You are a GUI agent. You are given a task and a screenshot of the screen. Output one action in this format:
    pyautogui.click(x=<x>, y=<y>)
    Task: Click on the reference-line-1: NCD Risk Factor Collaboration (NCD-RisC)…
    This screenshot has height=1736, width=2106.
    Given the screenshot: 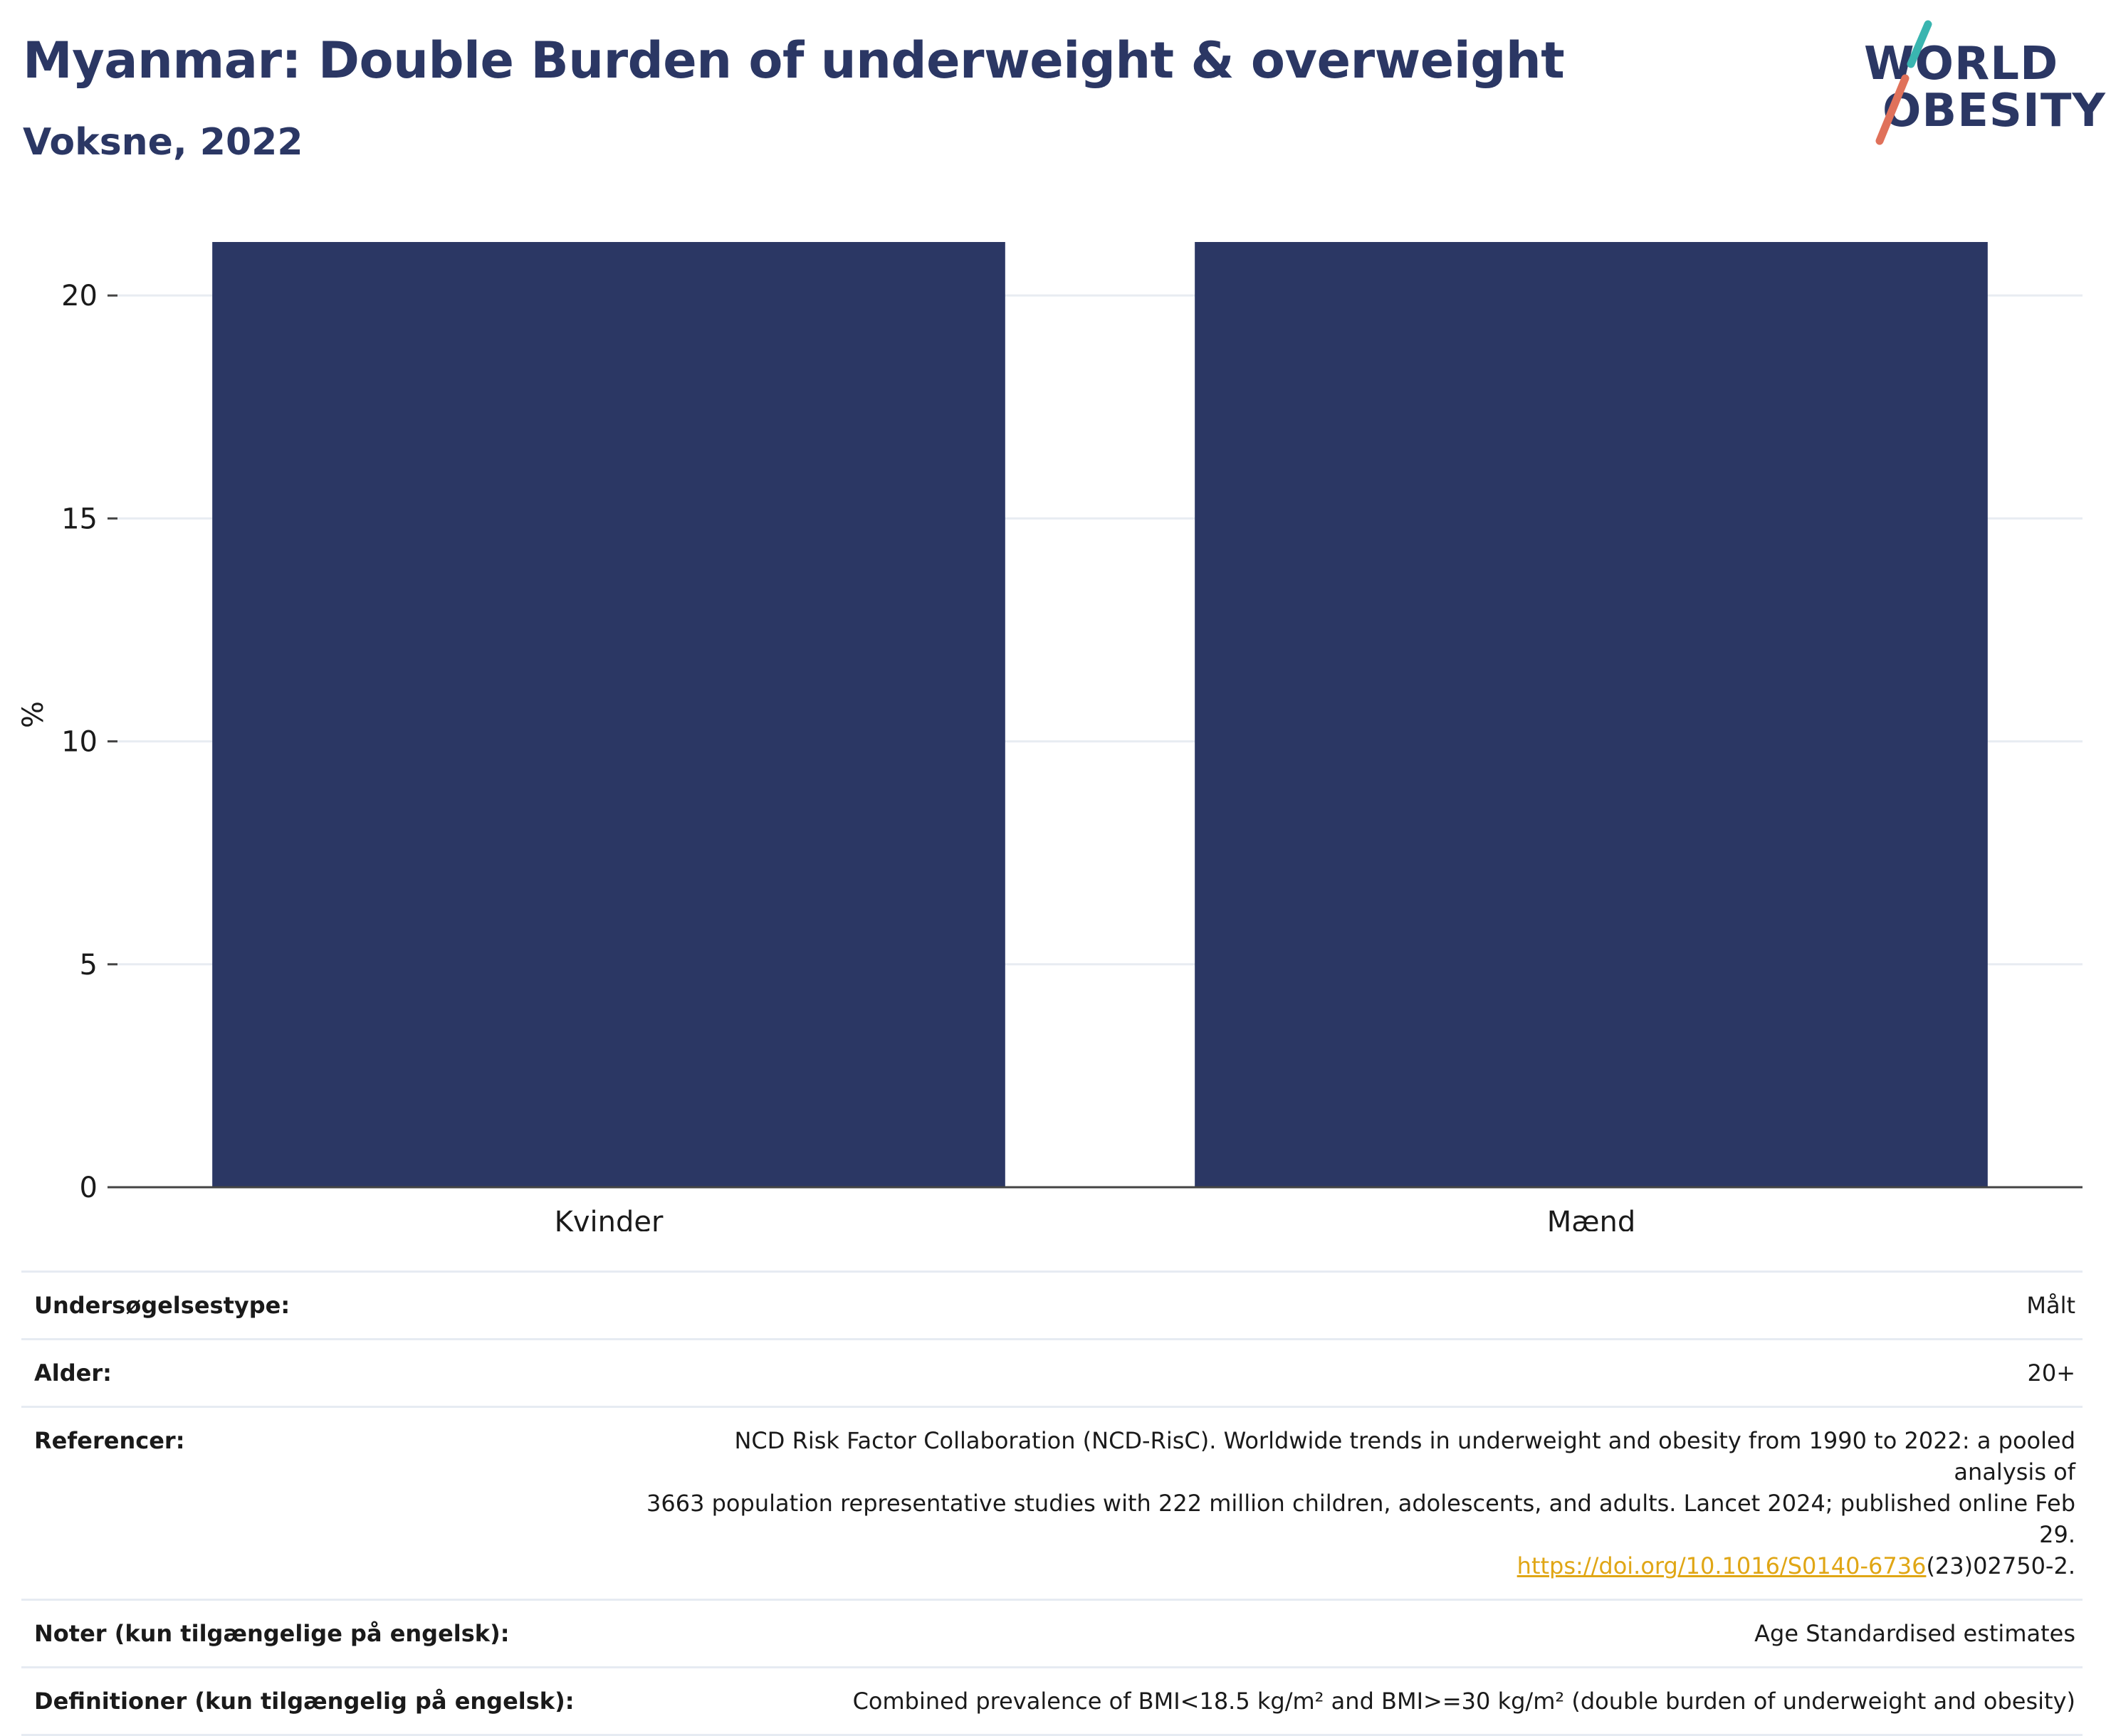 What is the action you would take?
    pyautogui.click(x=1404, y=1456)
    